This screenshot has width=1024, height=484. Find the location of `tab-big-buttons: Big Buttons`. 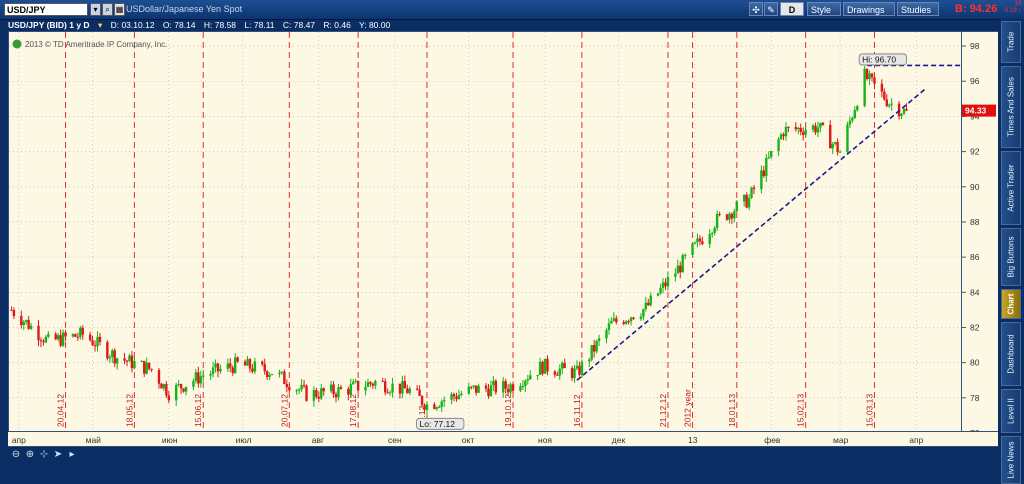

tab-big-buttons: Big Buttons is located at coordinates (1011, 257).